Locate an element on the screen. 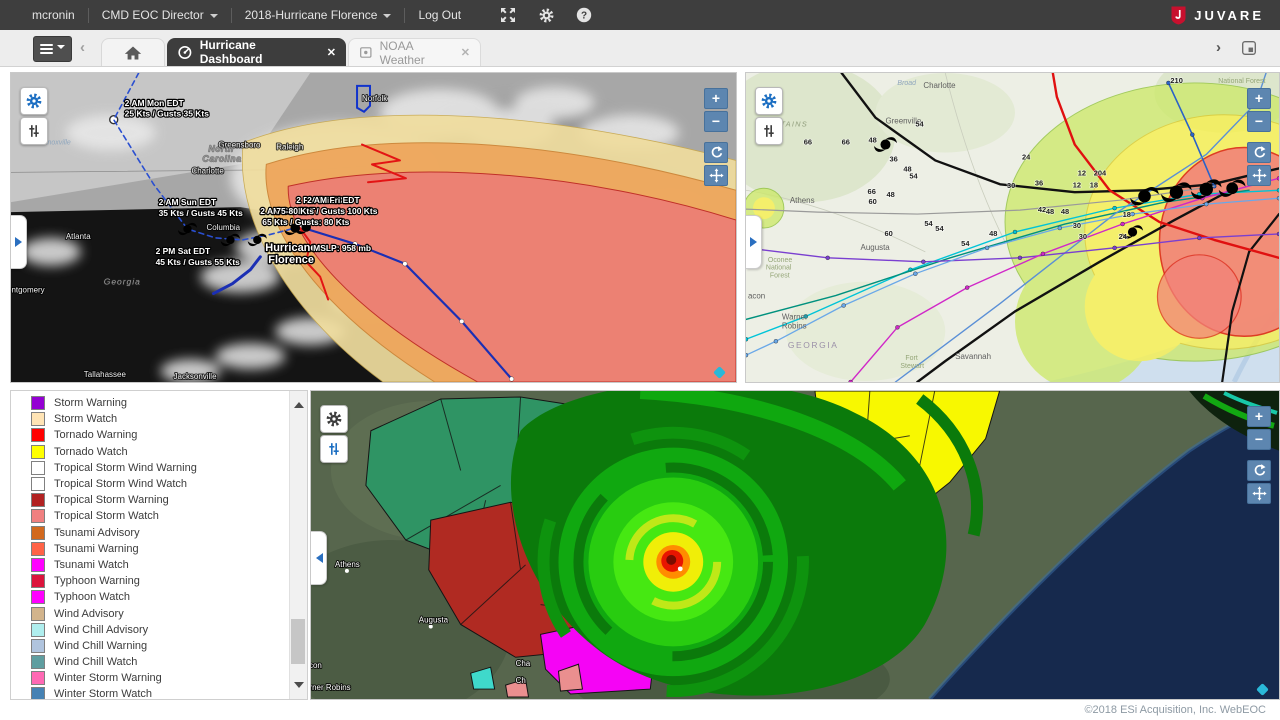 Image resolution: width=1280 pixels, height=720 pixels. role-dropdown: CMD EOC Director is located at coordinates (160, 15).